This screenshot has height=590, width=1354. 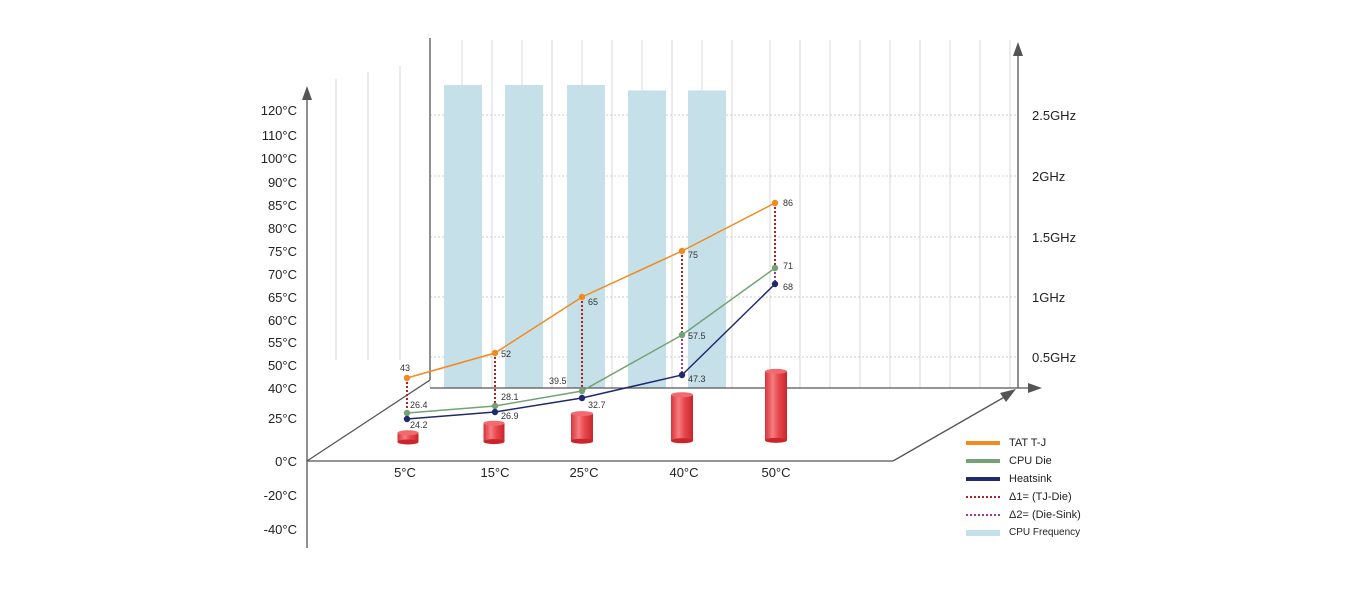 What do you see at coordinates (279, 158) in the screenshot?
I see `y-tick-label: 100°C` at bounding box center [279, 158].